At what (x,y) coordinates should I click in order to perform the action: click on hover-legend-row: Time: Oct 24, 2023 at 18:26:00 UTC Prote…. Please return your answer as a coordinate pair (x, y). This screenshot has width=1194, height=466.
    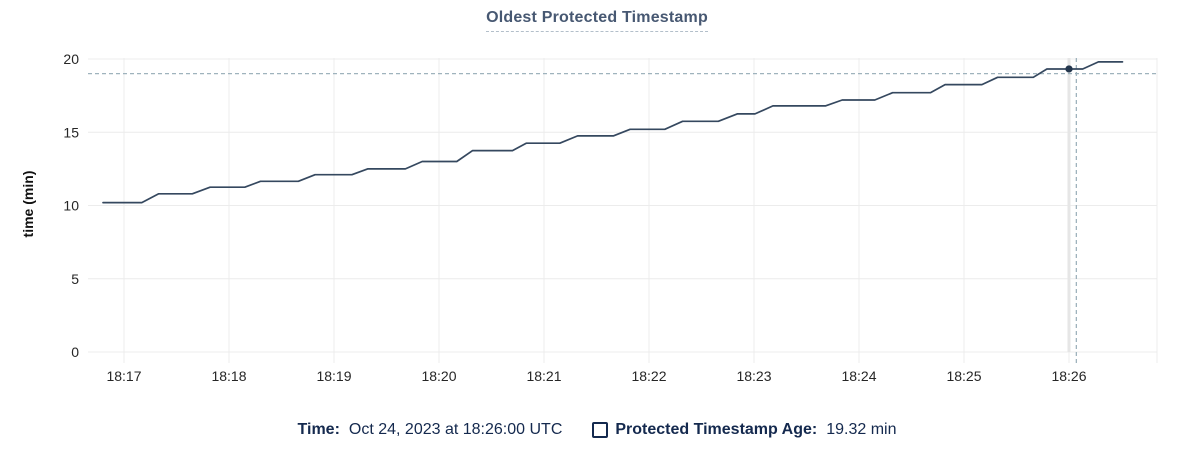
    Looking at the image, I should click on (597, 430).